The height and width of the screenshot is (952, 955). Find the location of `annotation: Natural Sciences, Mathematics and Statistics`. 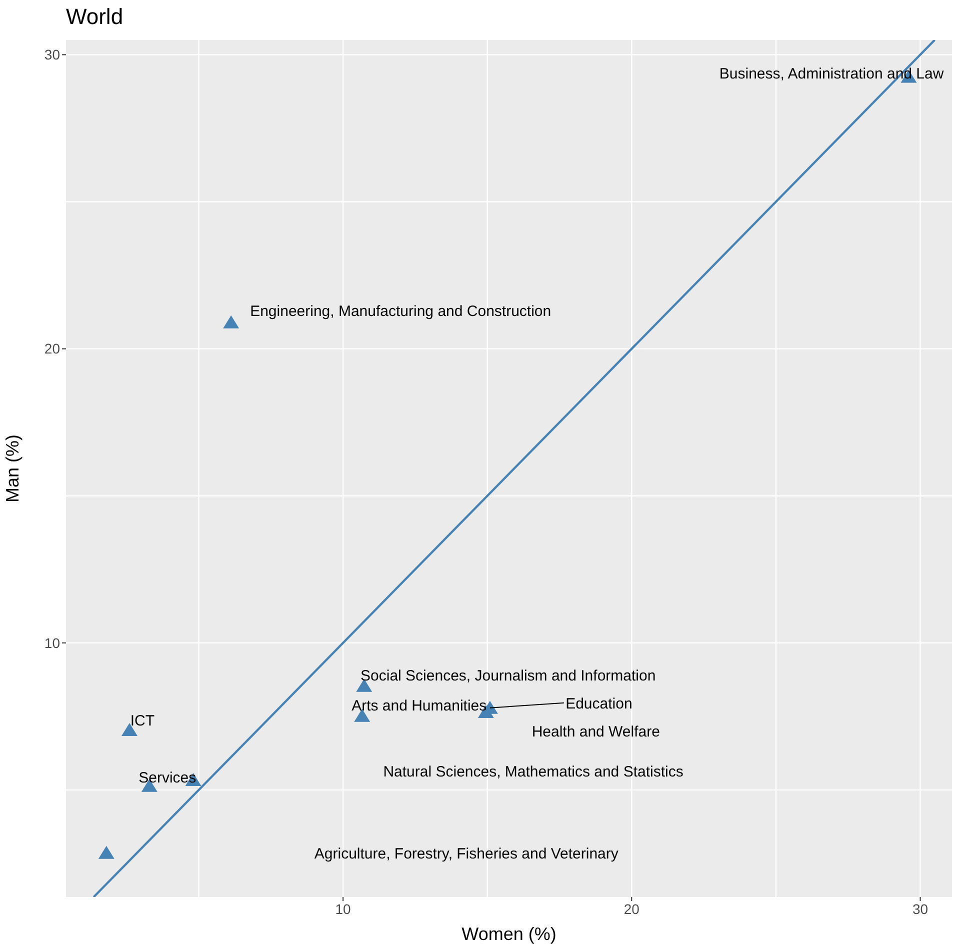

annotation: Natural Sciences, Mathematics and Statistics is located at coordinates (533, 771).